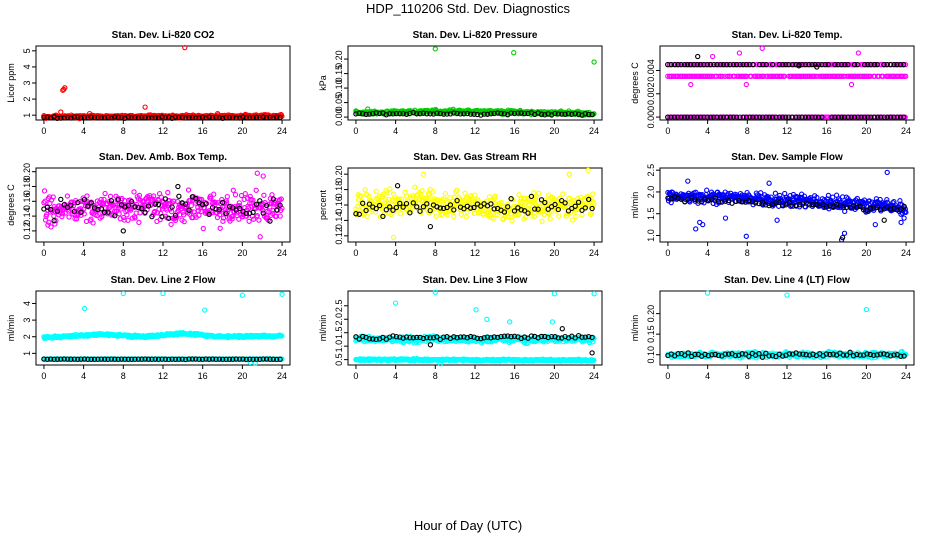 Image resolution: width=936 pixels, height=540 pixels. I want to click on y-tick-label: 0.20, so click(339, 174).